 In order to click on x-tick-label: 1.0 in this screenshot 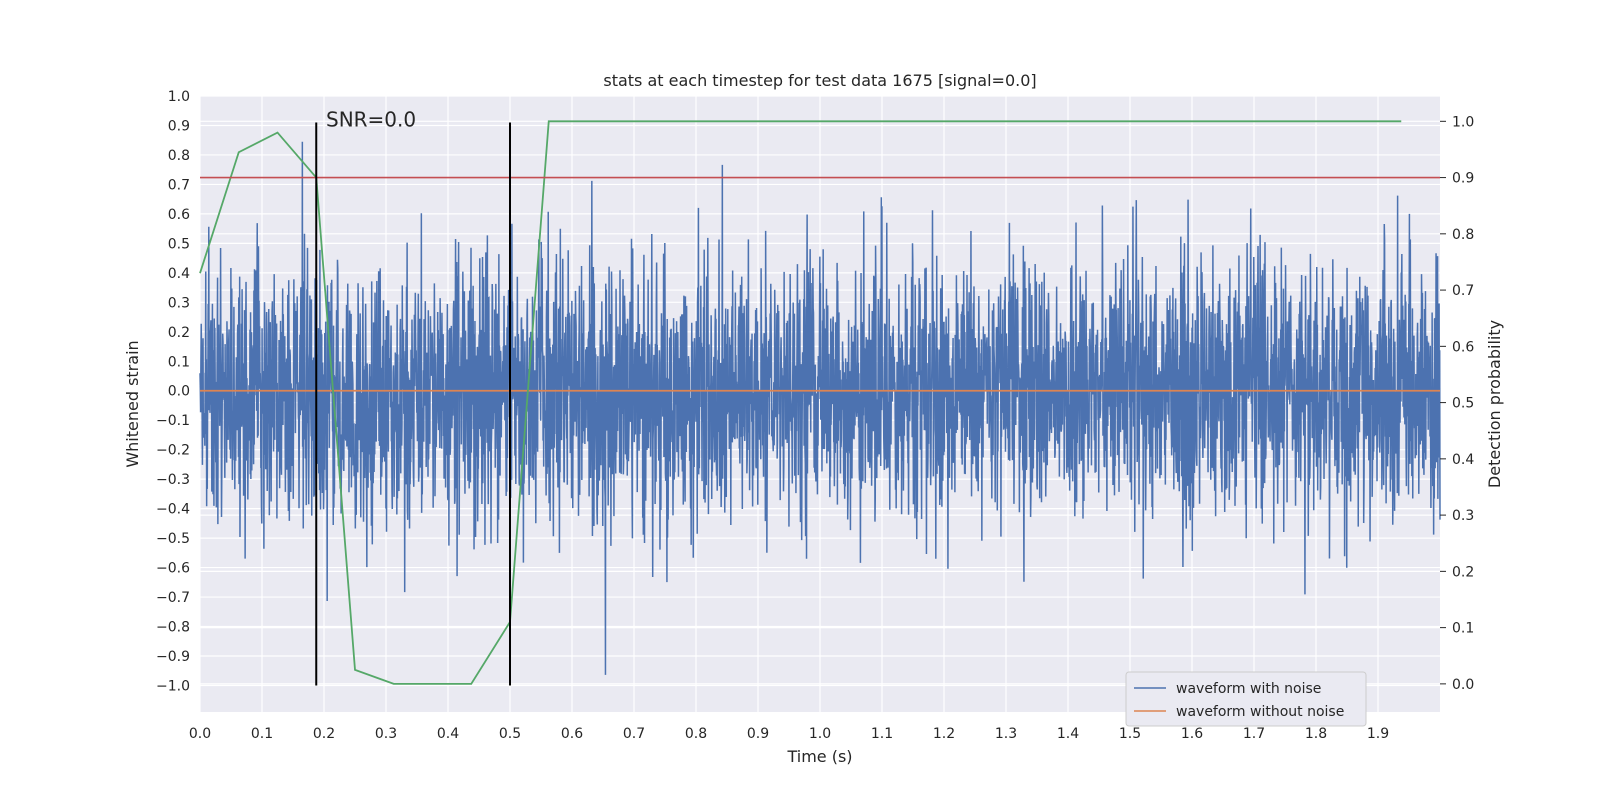, I will do `click(820, 734)`.